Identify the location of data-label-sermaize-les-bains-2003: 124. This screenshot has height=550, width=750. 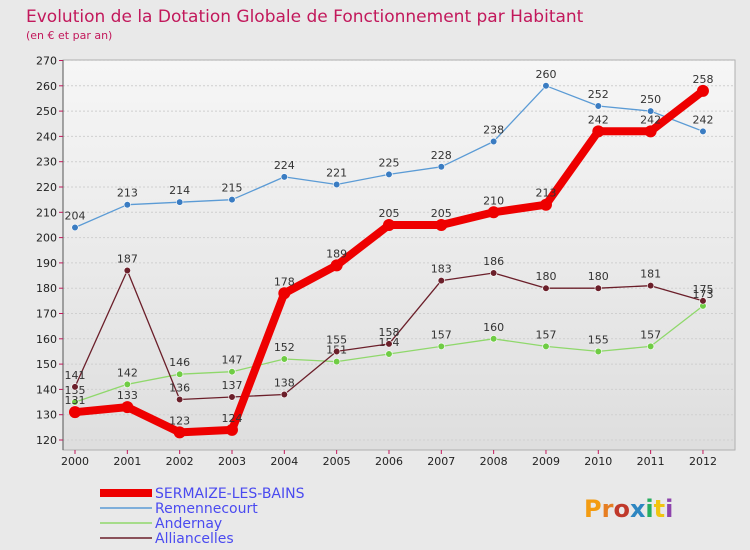
(231, 418).